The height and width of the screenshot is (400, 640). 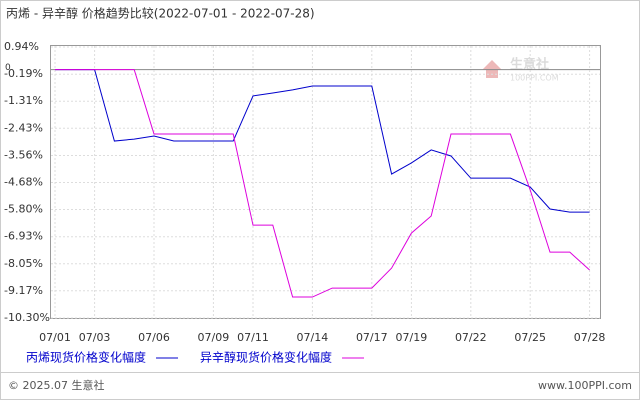 I want to click on legend-label: 丙烯现货价格变化幅度, so click(x=86, y=357).